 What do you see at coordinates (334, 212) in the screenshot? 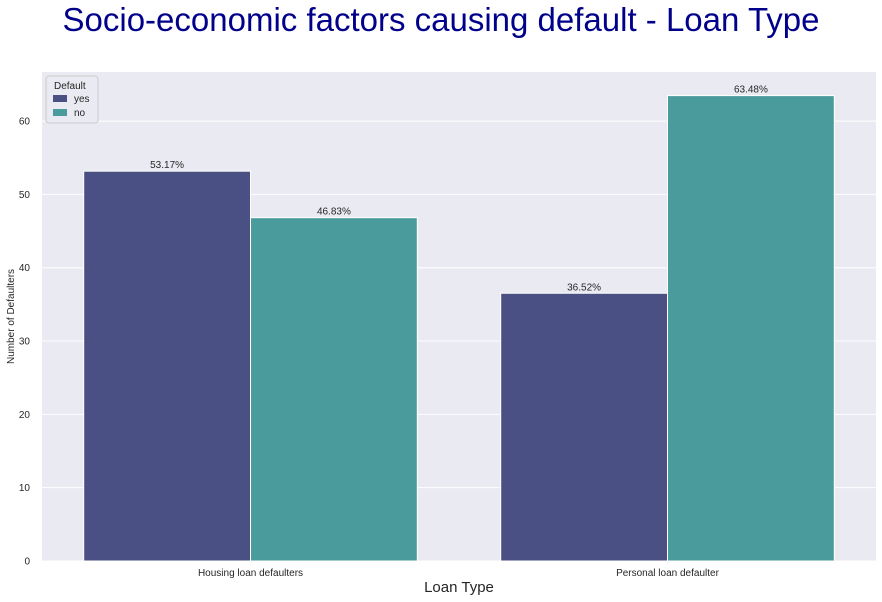
I see `bar-data-label: 46.83%` at bounding box center [334, 212].